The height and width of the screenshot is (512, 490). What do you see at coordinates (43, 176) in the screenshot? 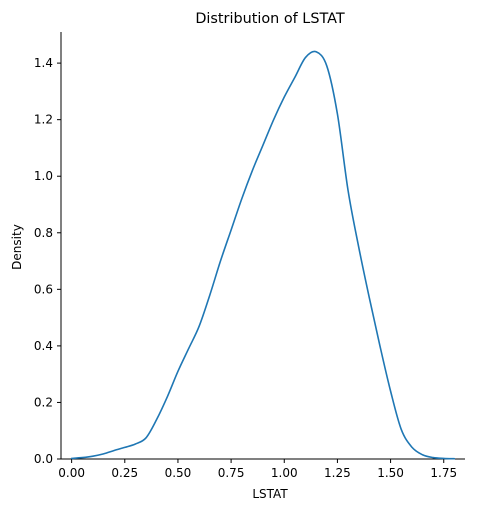
I see `y-tick-label: 1.0` at bounding box center [43, 176].